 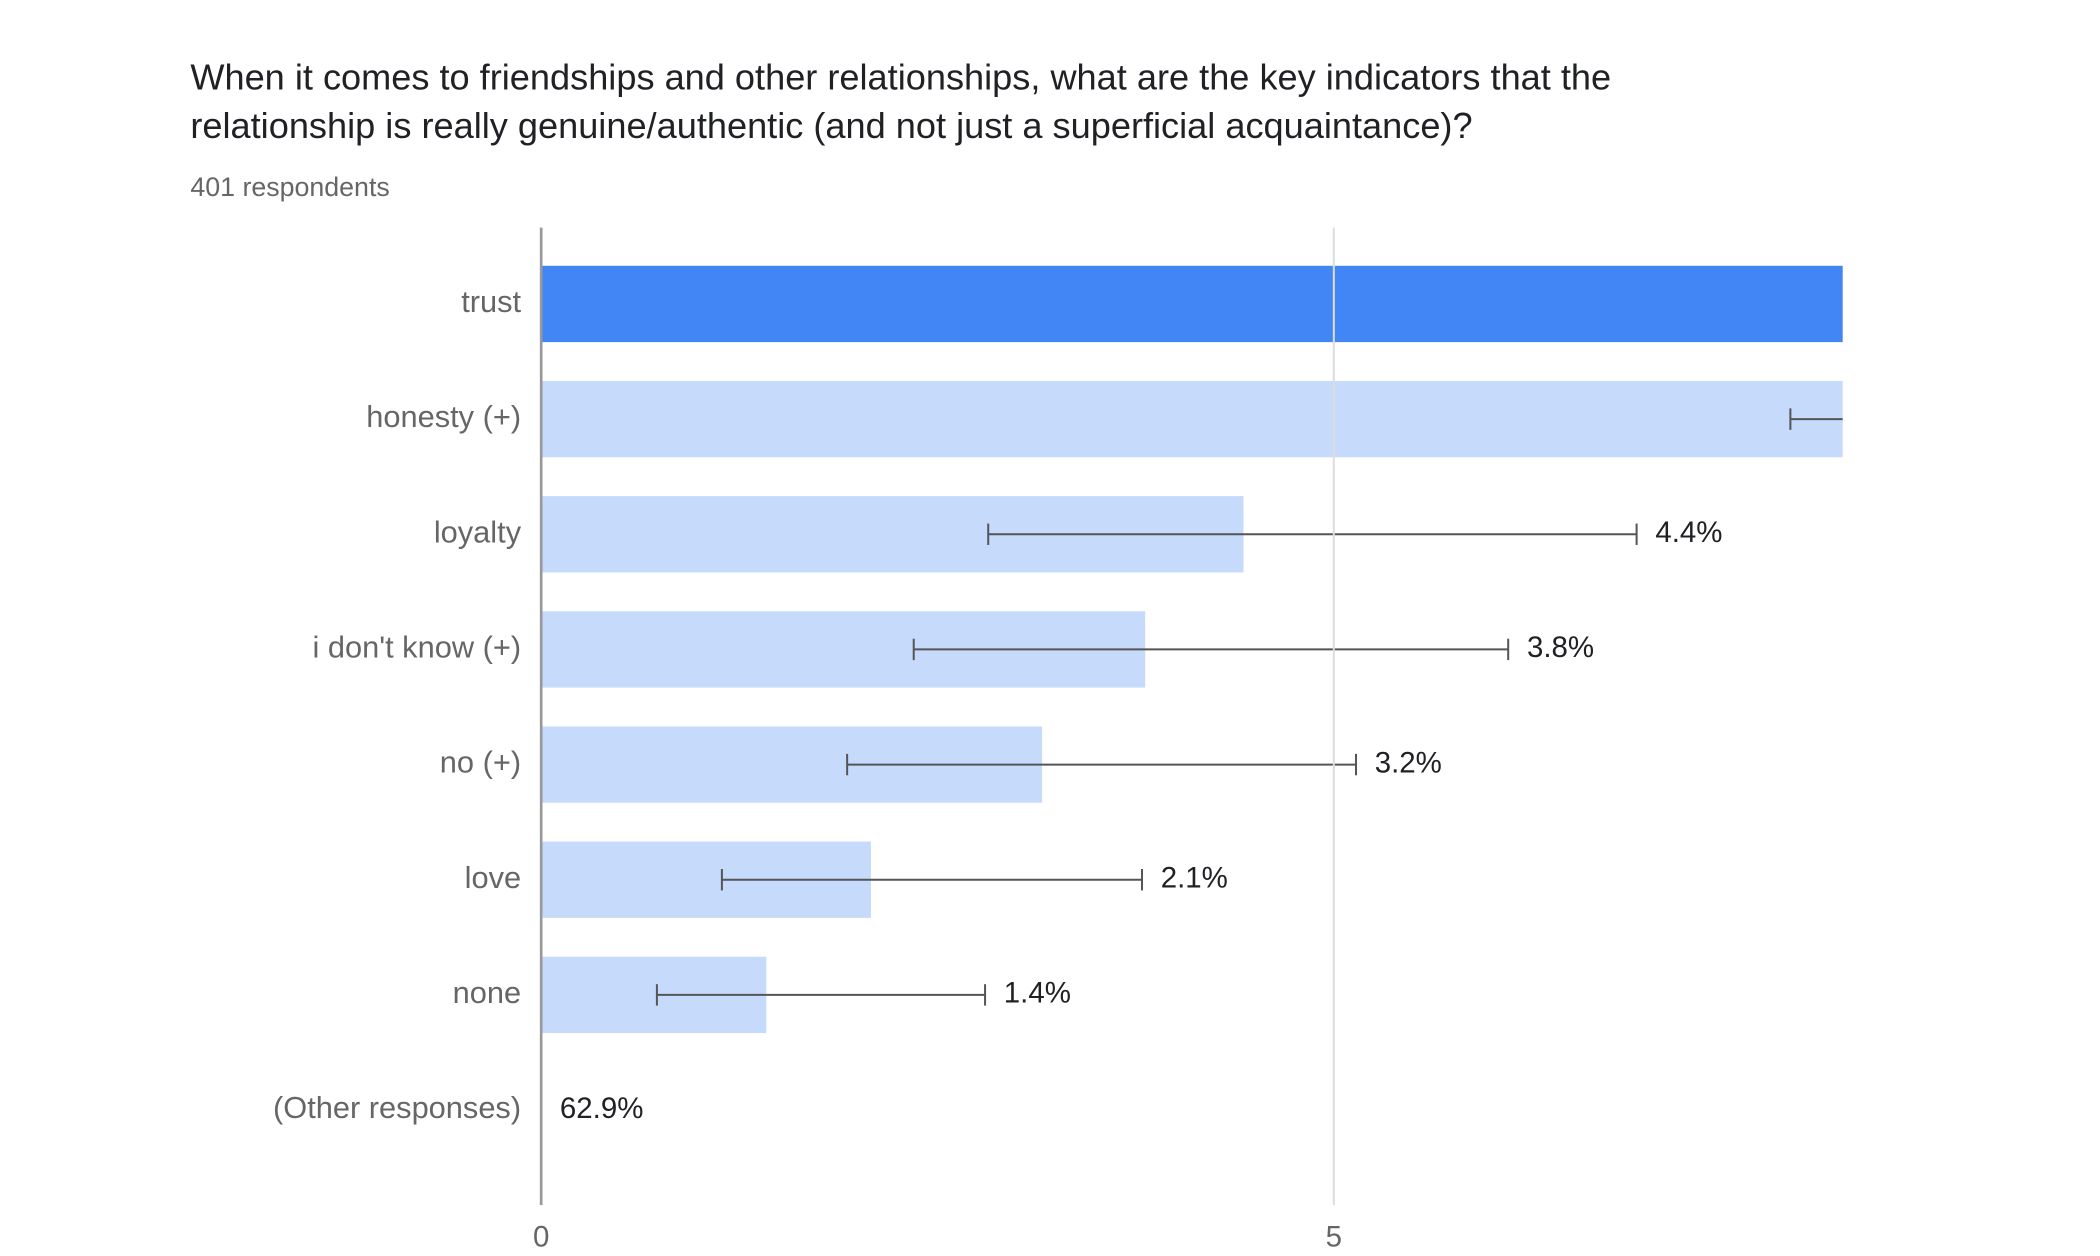 What do you see at coordinates (1037, 993) in the screenshot?
I see `value-label: 1.4%` at bounding box center [1037, 993].